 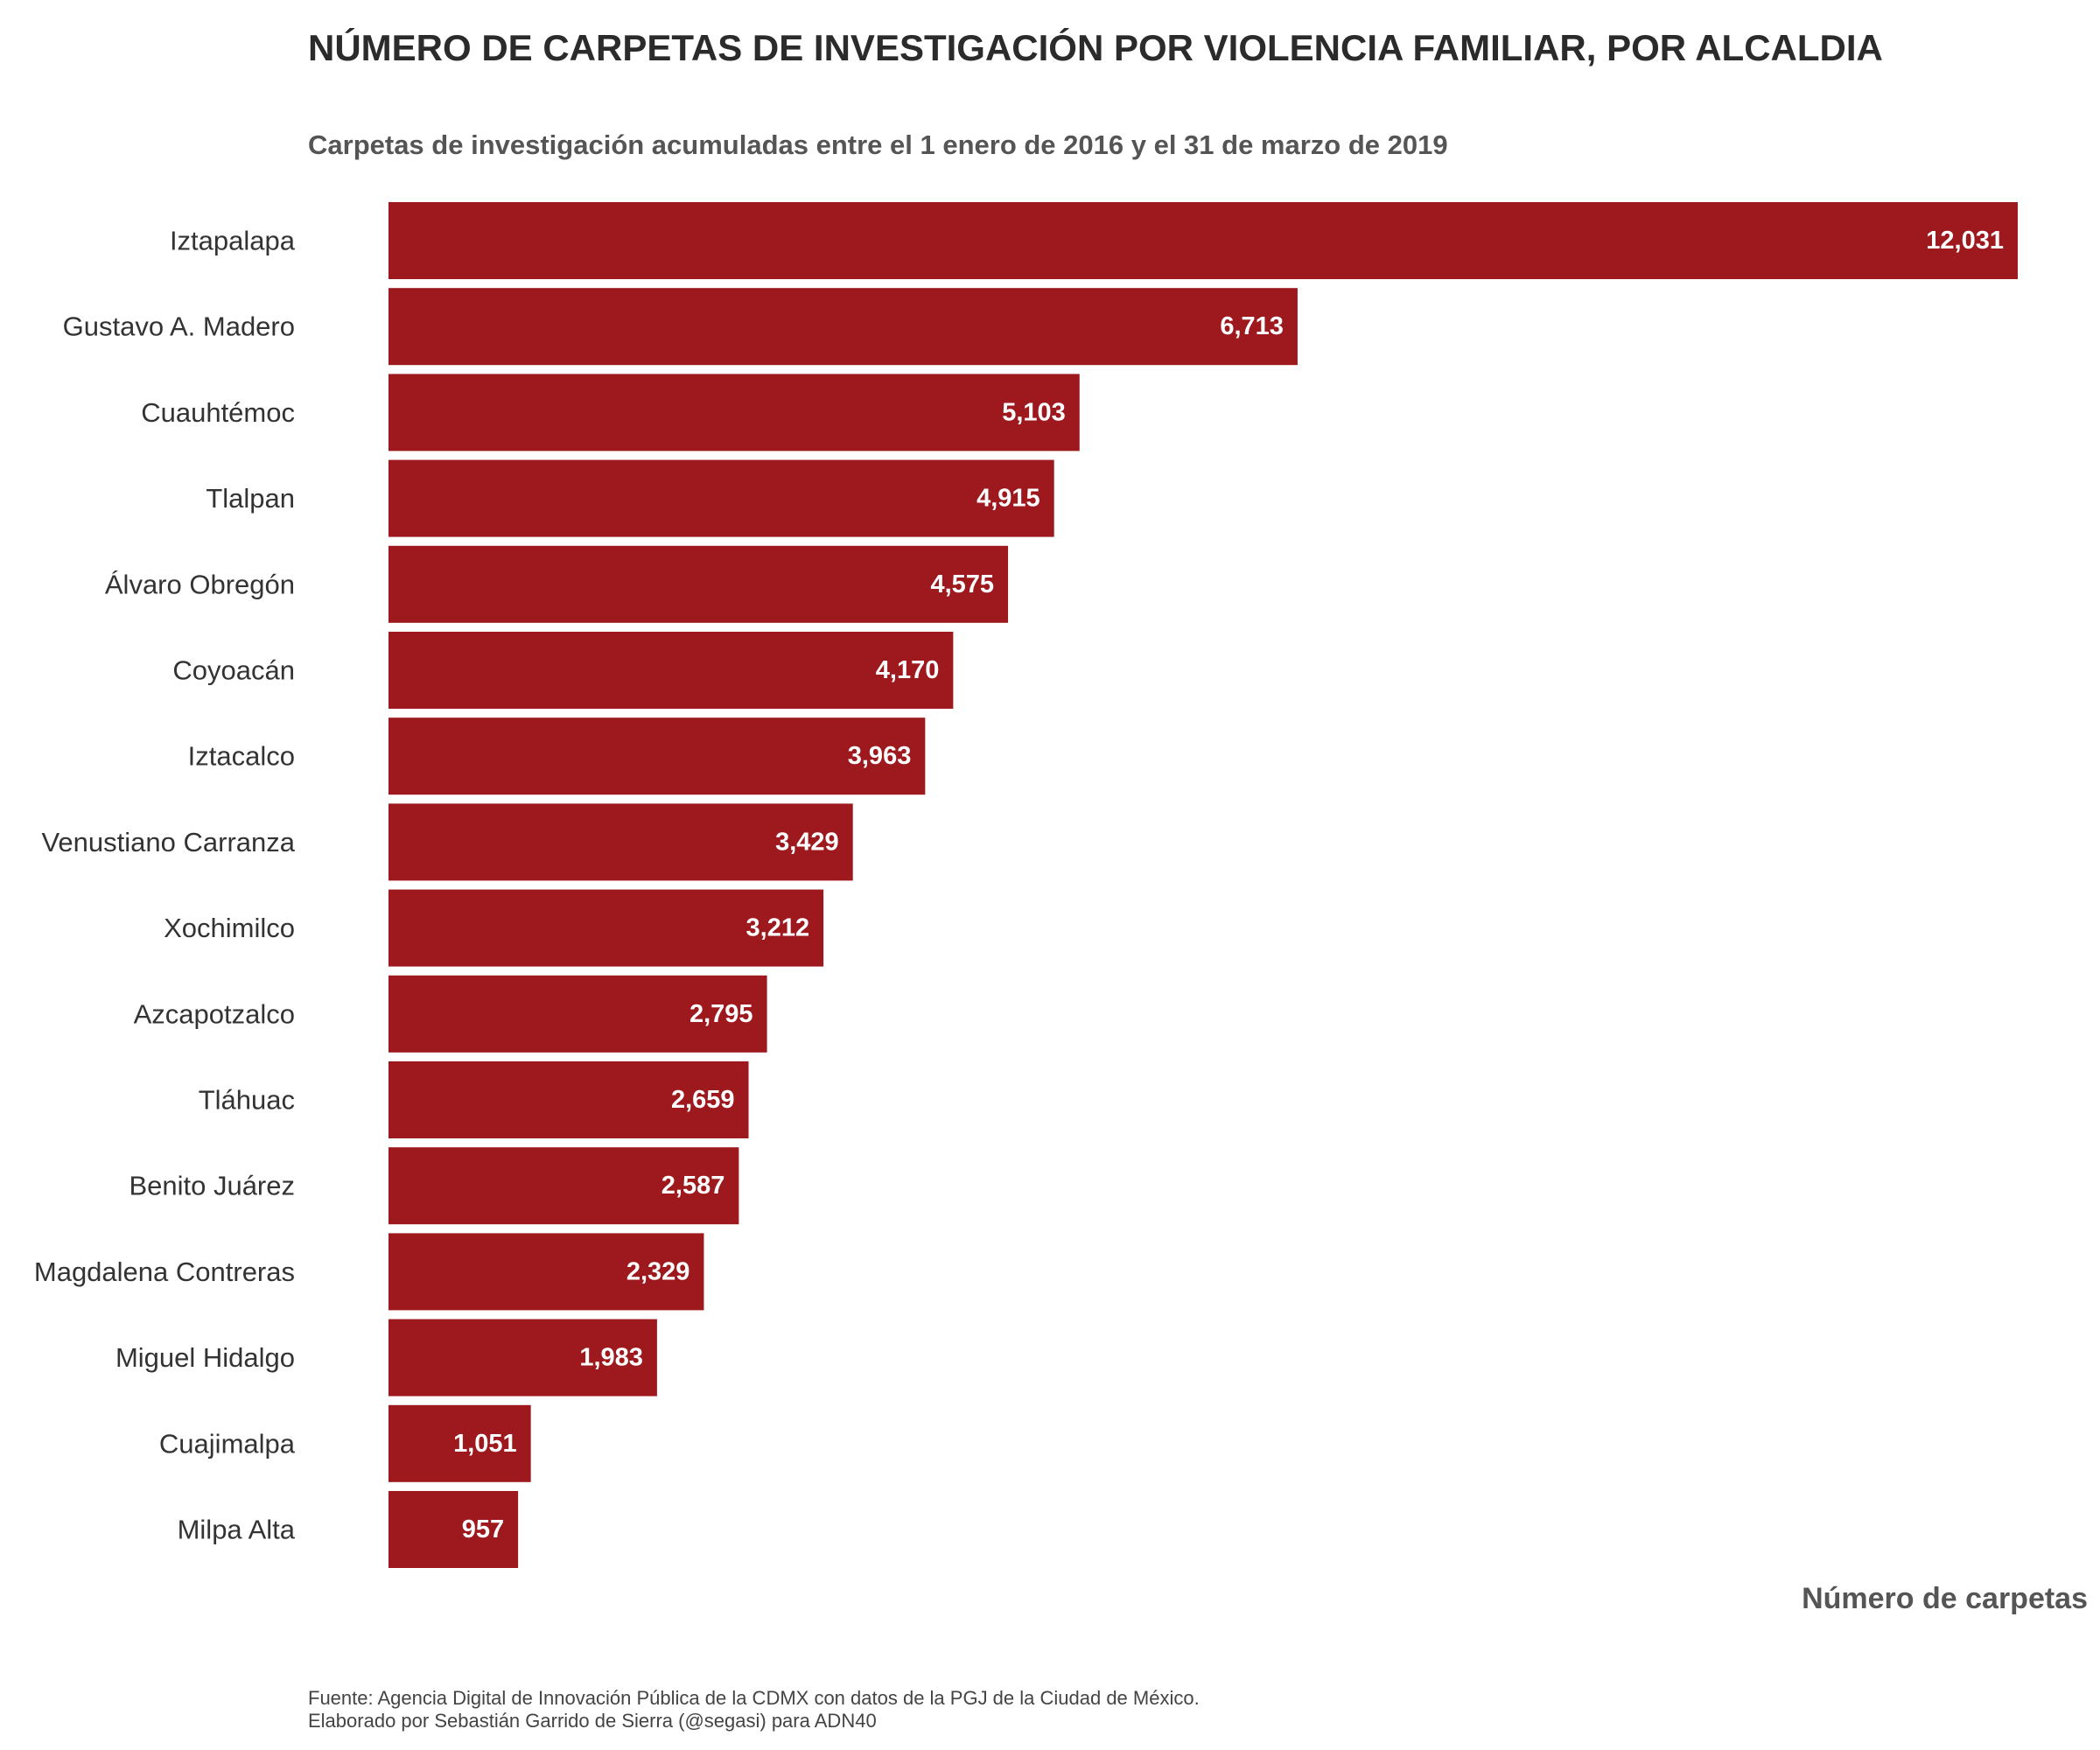 What do you see at coordinates (233, 241) in the screenshot?
I see `category-label-0: Iztapalapa` at bounding box center [233, 241].